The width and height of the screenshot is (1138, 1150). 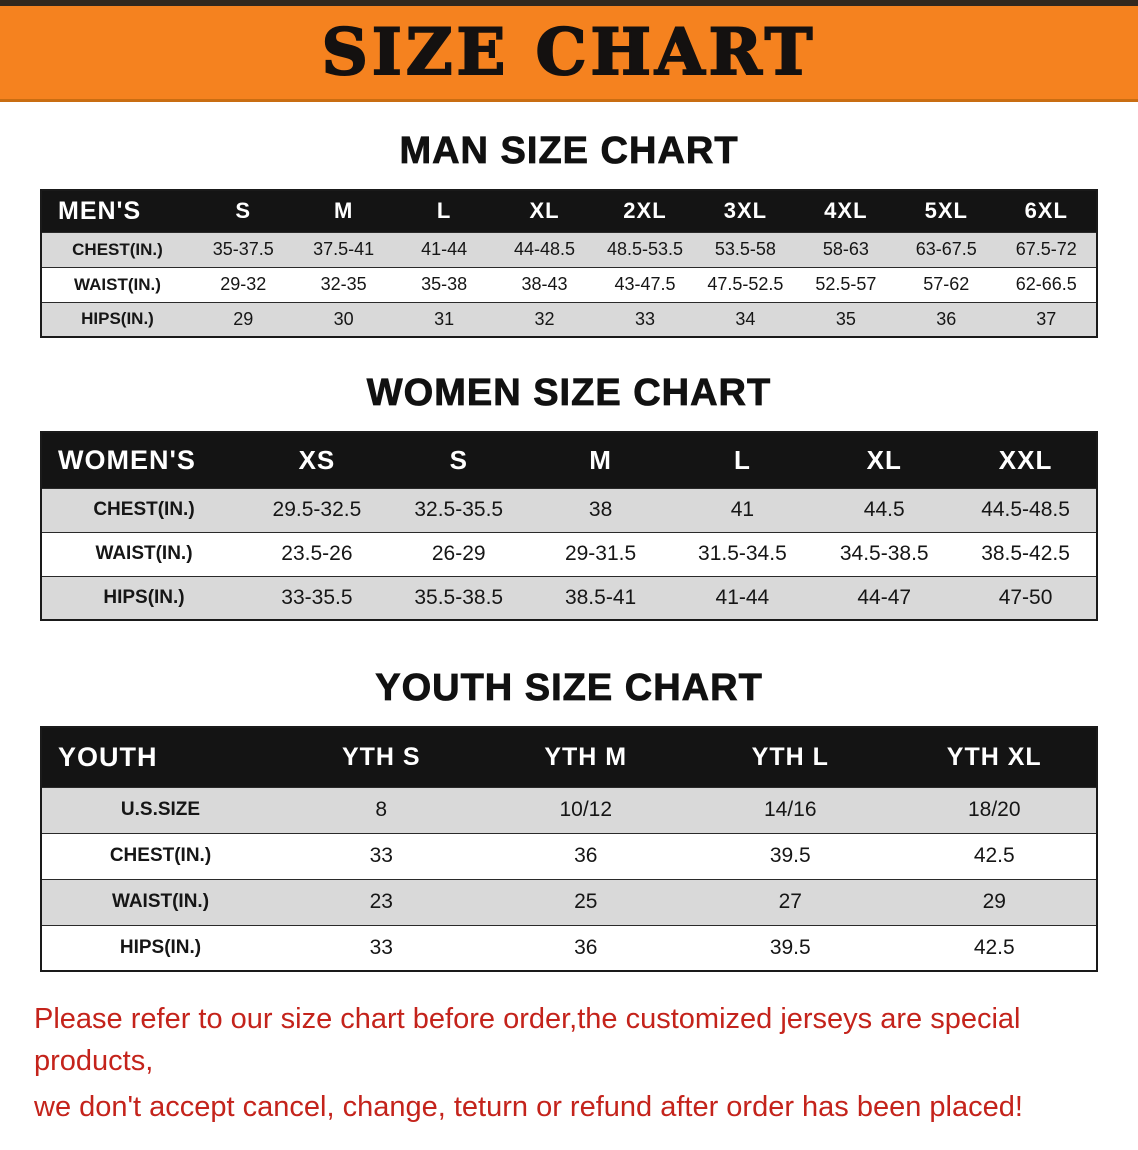 I want to click on column-header: 5XL, so click(x=946, y=211).